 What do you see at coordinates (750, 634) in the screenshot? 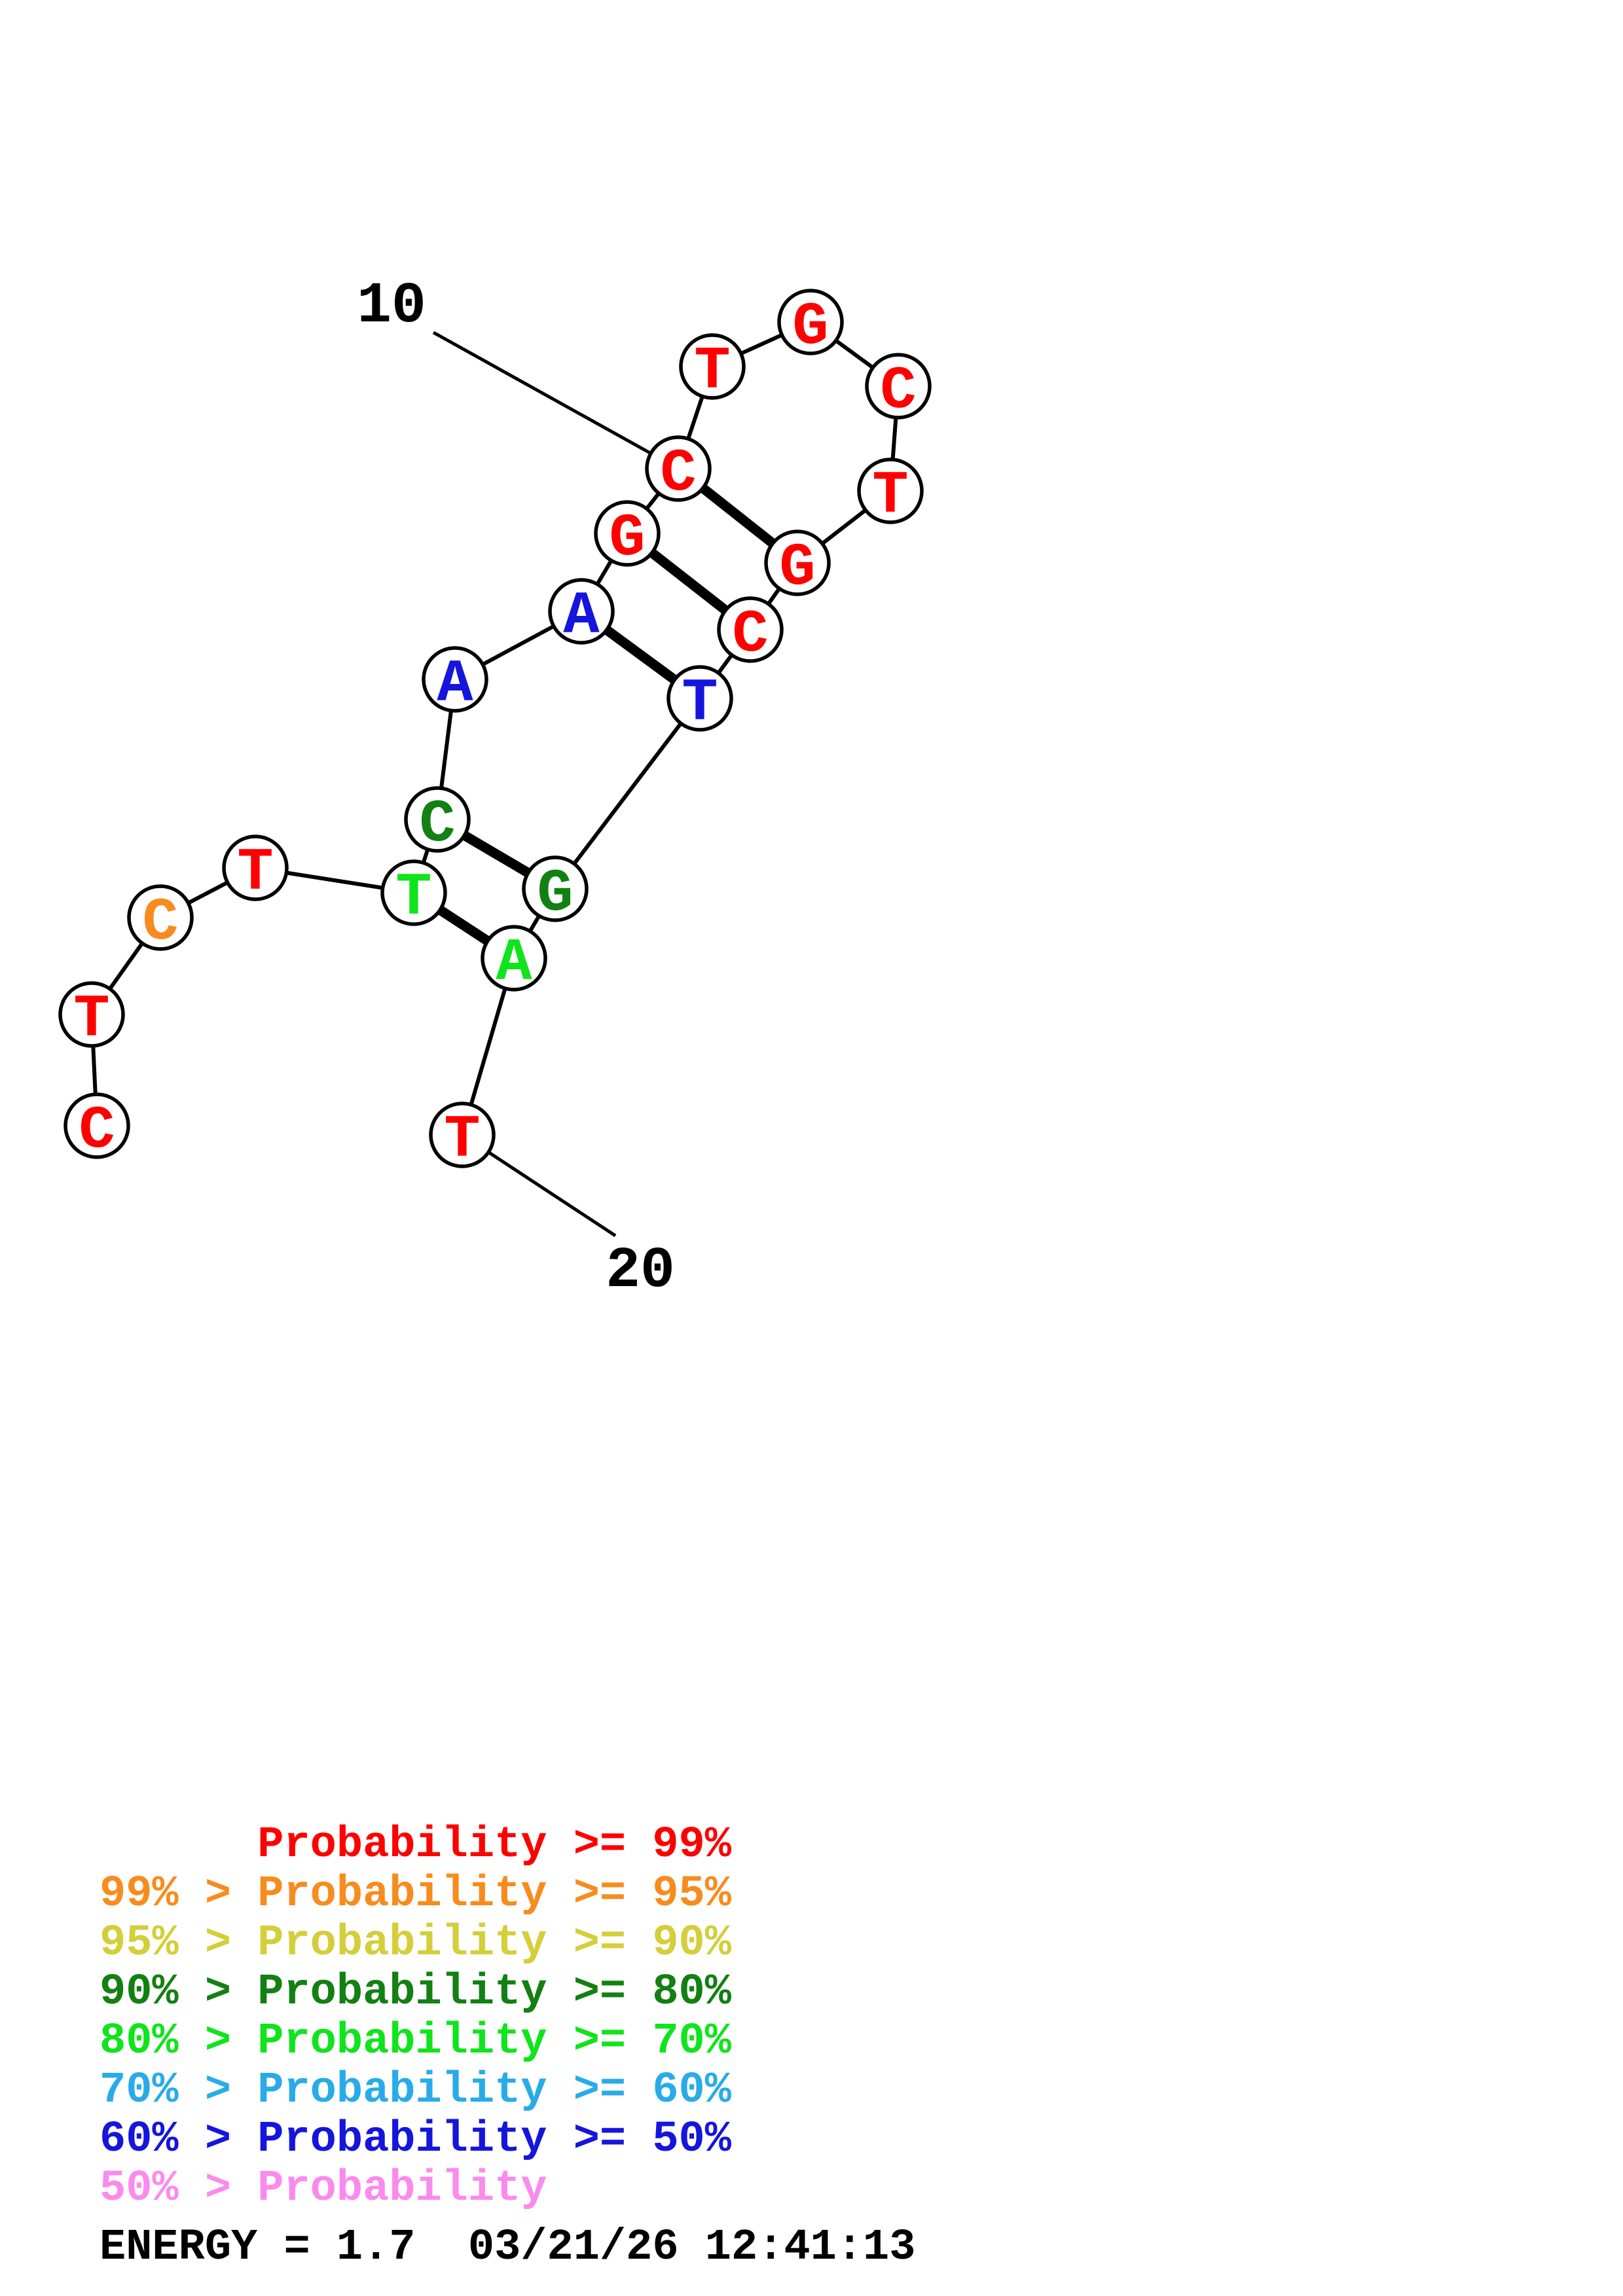
I see `nucleotide-letter-16: C` at bounding box center [750, 634].